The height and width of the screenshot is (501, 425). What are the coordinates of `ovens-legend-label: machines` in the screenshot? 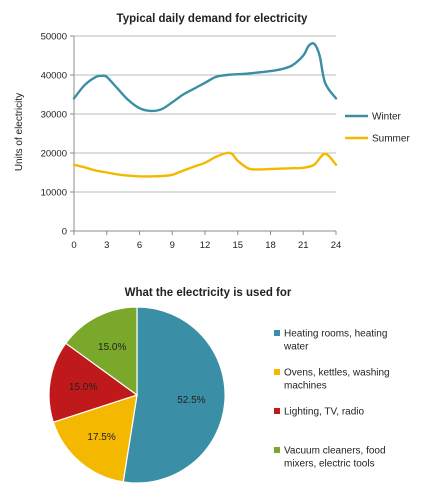 It's located at (305, 386).